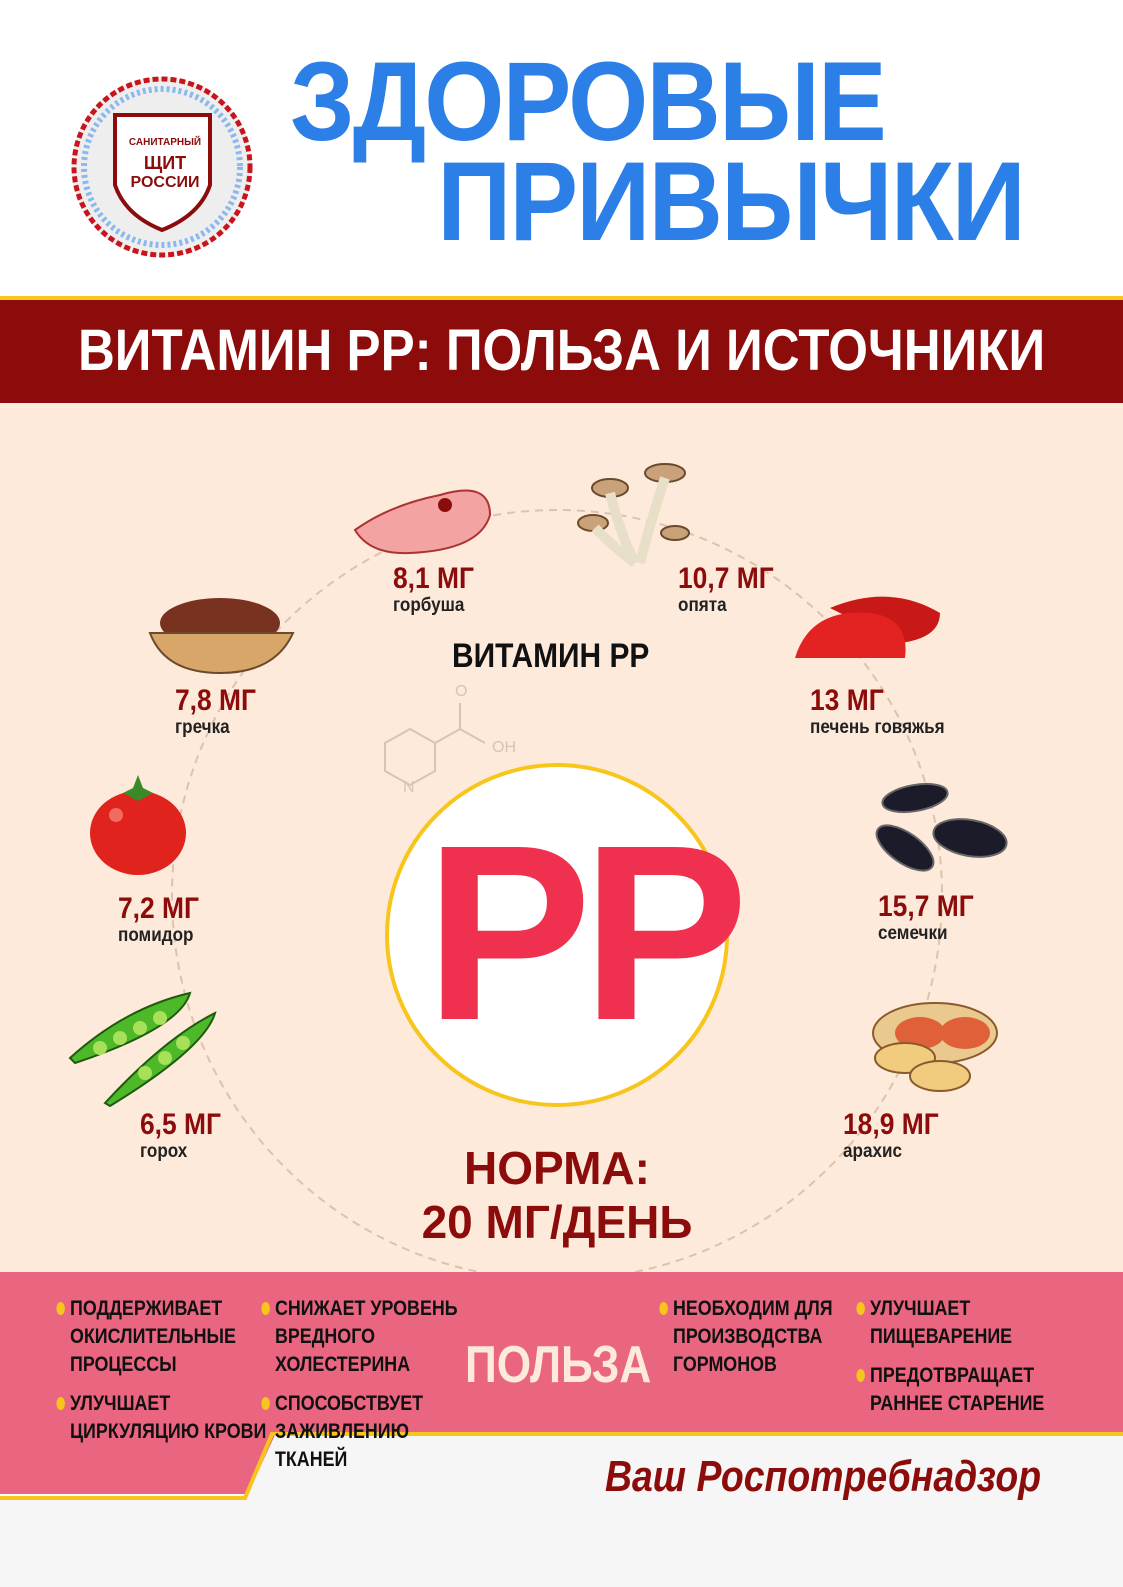 This screenshot has height=1587, width=1123. Describe the element at coordinates (164, 1151) in the screenshot. I see `source-name: горох` at that location.